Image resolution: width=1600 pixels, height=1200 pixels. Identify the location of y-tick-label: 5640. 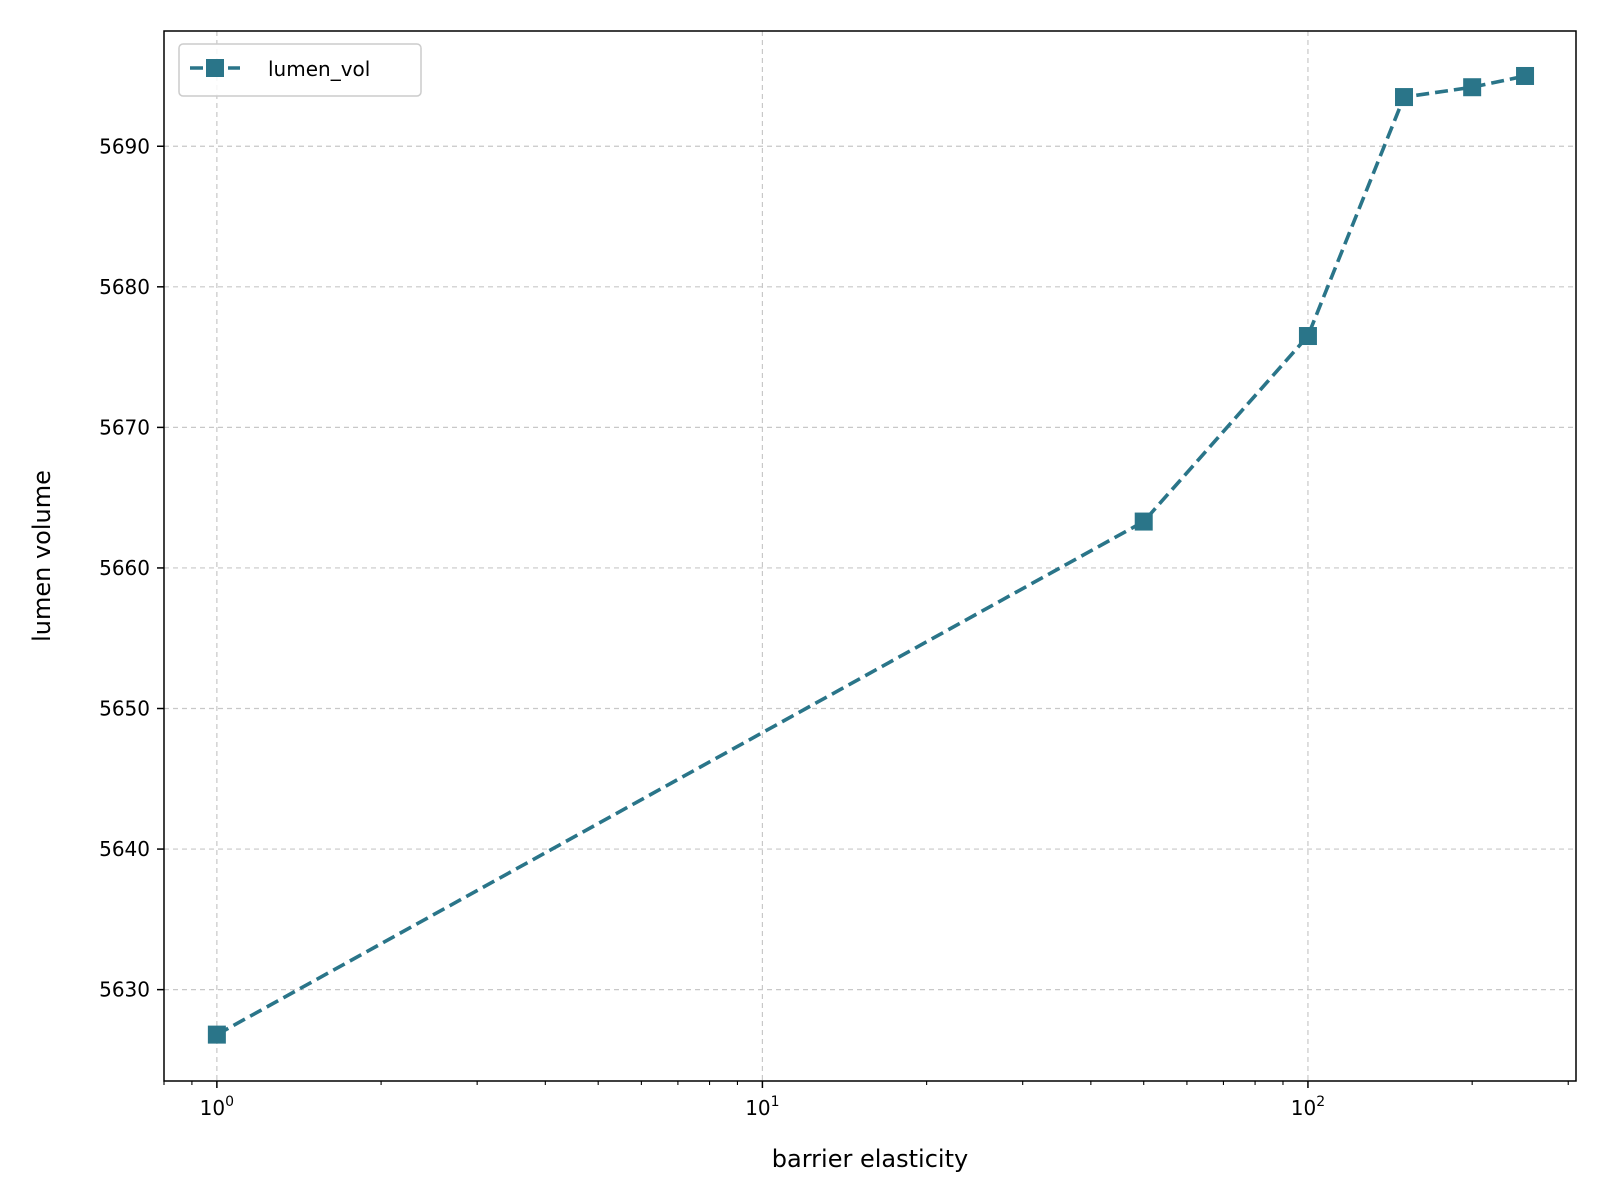
(124, 849).